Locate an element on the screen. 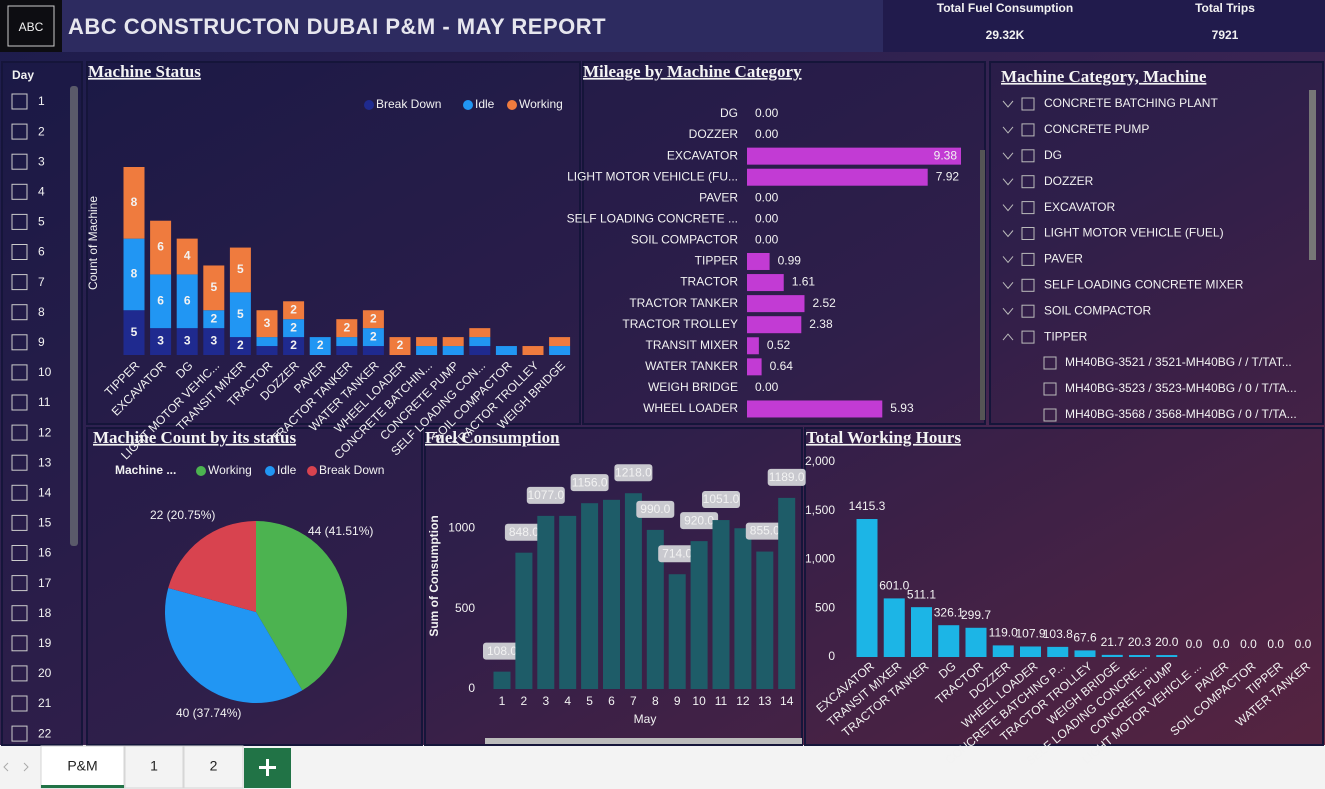  data-label: 108.0 is located at coordinates (502, 651).